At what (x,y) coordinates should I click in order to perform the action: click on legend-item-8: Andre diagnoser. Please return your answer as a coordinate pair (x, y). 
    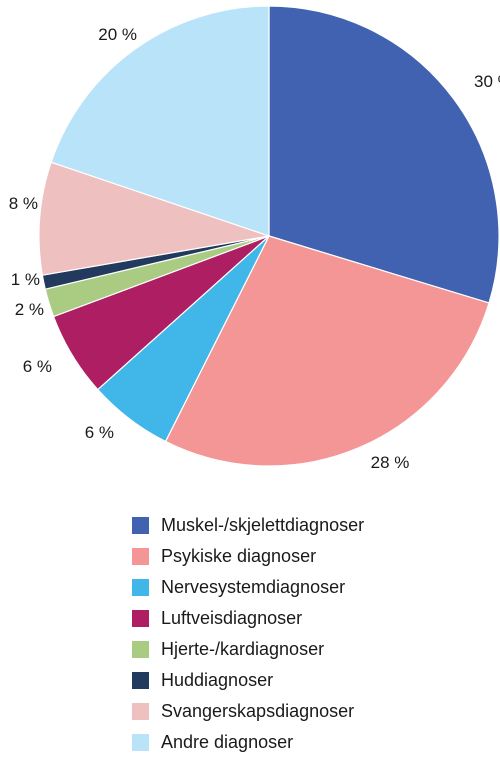
    Looking at the image, I should click on (248, 742).